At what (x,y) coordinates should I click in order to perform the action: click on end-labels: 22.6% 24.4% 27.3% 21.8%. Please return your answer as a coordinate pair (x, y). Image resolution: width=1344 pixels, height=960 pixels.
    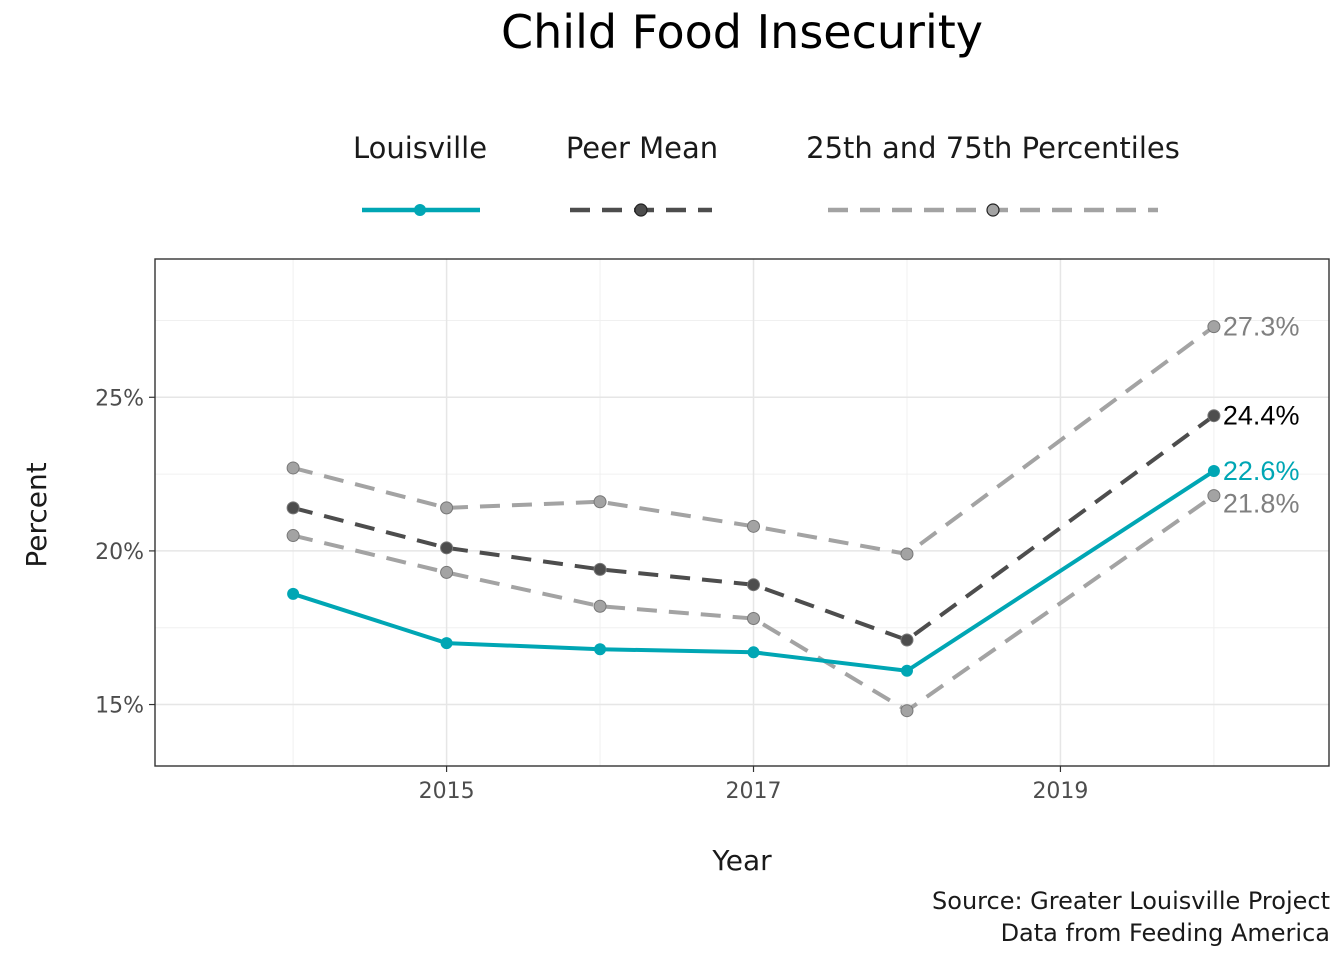
    Looking at the image, I should click on (1261, 415).